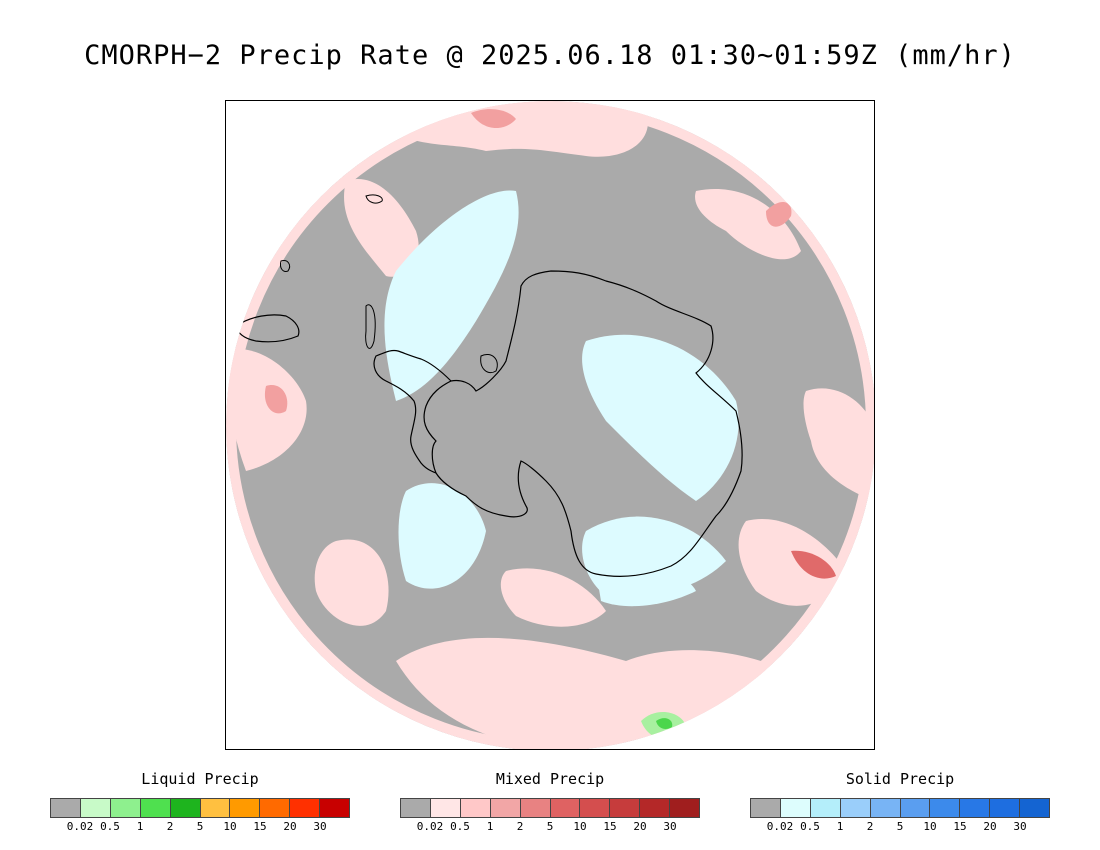  What do you see at coordinates (140, 826) in the screenshot?
I see `legend-liquid-tick: 1` at bounding box center [140, 826].